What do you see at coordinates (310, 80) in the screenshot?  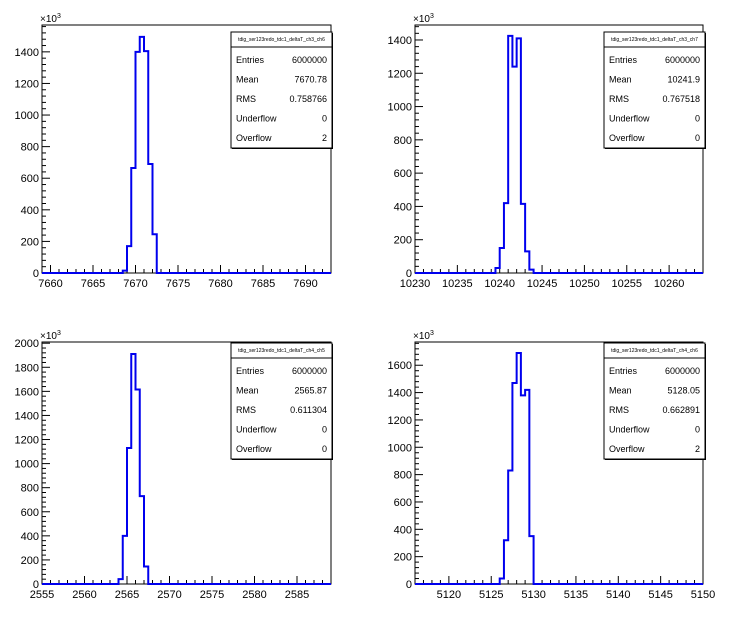 I see `stats-value: 7670.78` at bounding box center [310, 80].